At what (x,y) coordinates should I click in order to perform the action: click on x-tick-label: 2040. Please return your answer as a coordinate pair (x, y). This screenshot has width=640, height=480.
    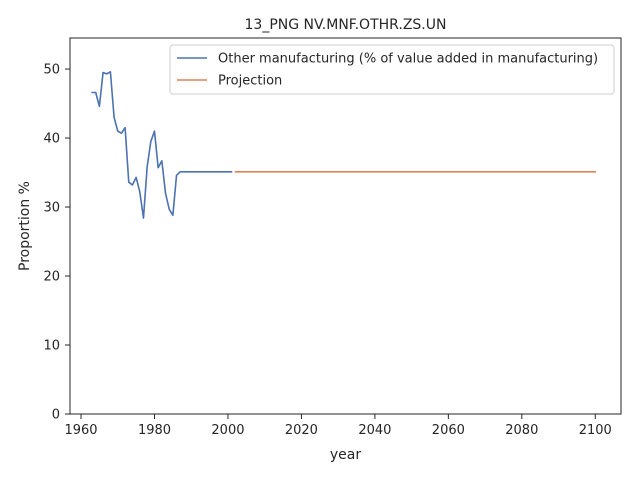
    Looking at the image, I should click on (374, 430).